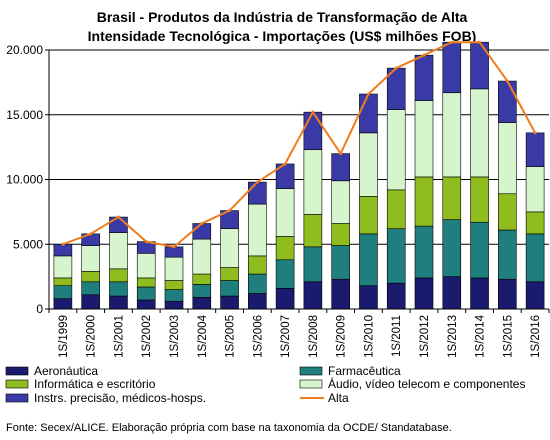  I want to click on x-tick-label: 1S/2008, so click(314, 336).